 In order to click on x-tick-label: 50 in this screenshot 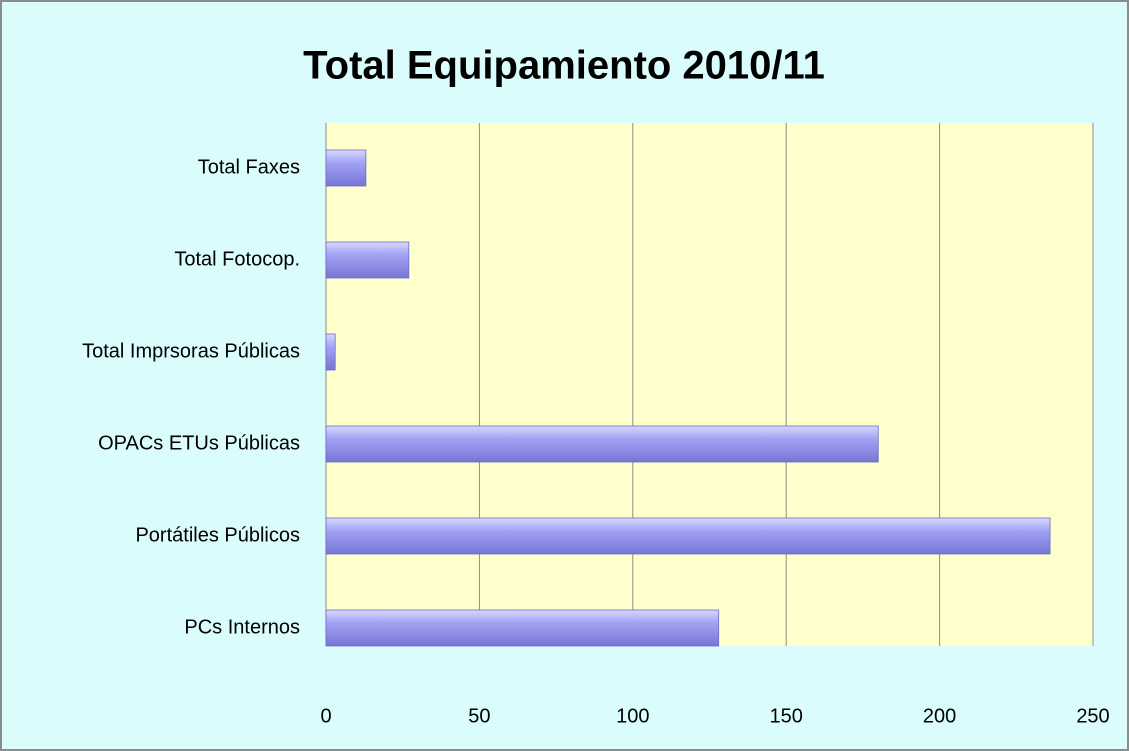, I will do `click(479, 716)`.